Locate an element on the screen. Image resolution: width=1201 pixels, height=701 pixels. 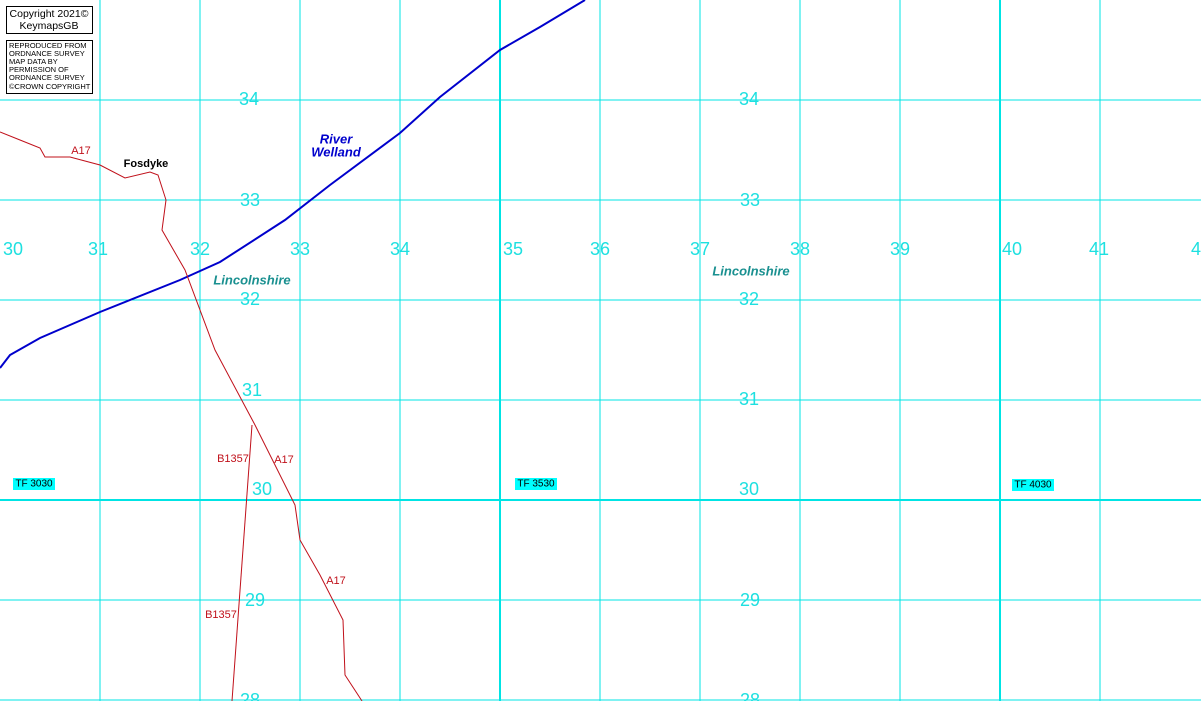
tile-label: TF 3530 is located at coordinates (536, 484).